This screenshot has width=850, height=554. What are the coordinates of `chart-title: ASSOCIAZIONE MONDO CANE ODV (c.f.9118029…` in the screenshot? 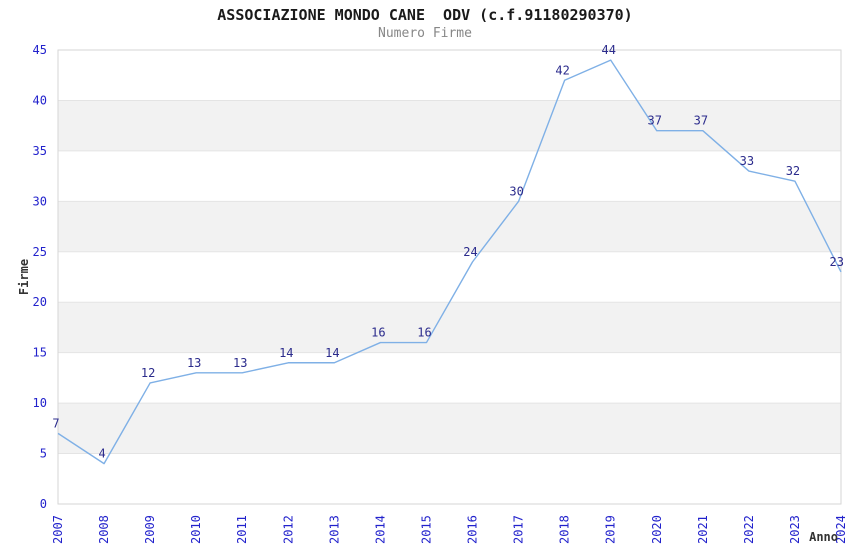 It's located at (425, 15).